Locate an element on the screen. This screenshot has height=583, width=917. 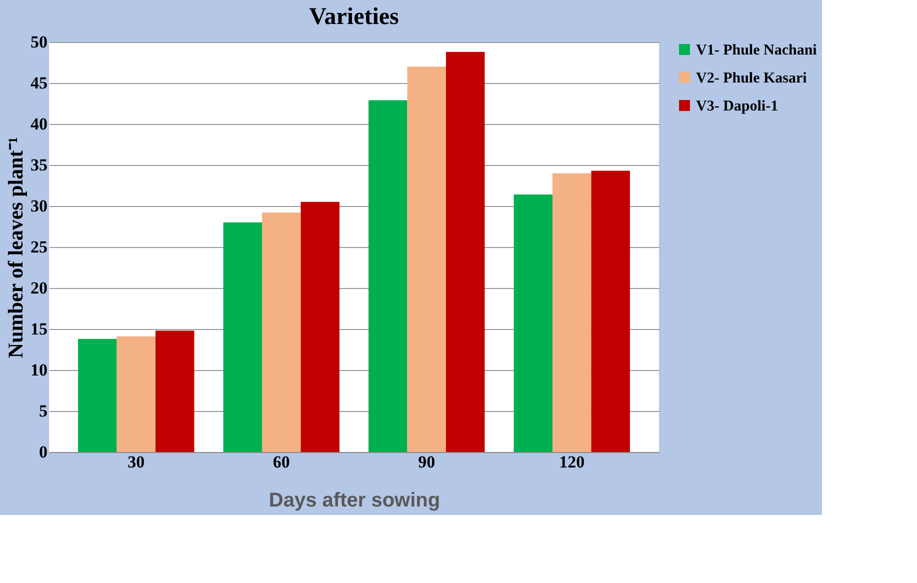
y-tick-label: 10 is located at coordinates (39, 370).